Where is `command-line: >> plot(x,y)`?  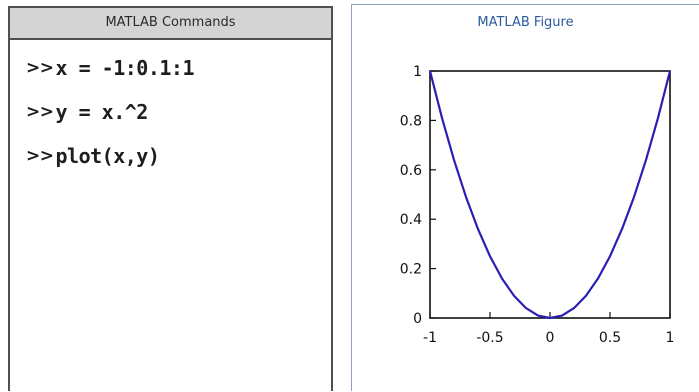 command-line: >> plot(x,y) is located at coordinates (178, 166).